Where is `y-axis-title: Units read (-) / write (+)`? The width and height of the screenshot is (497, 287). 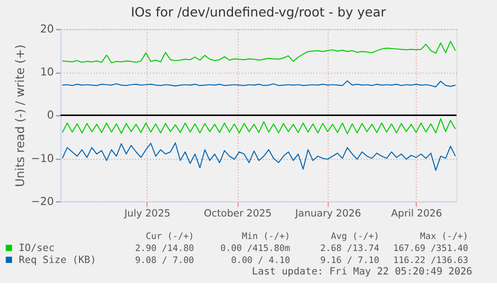 y-axis-title: Units read (-) / write (+) is located at coordinates (20, 116).